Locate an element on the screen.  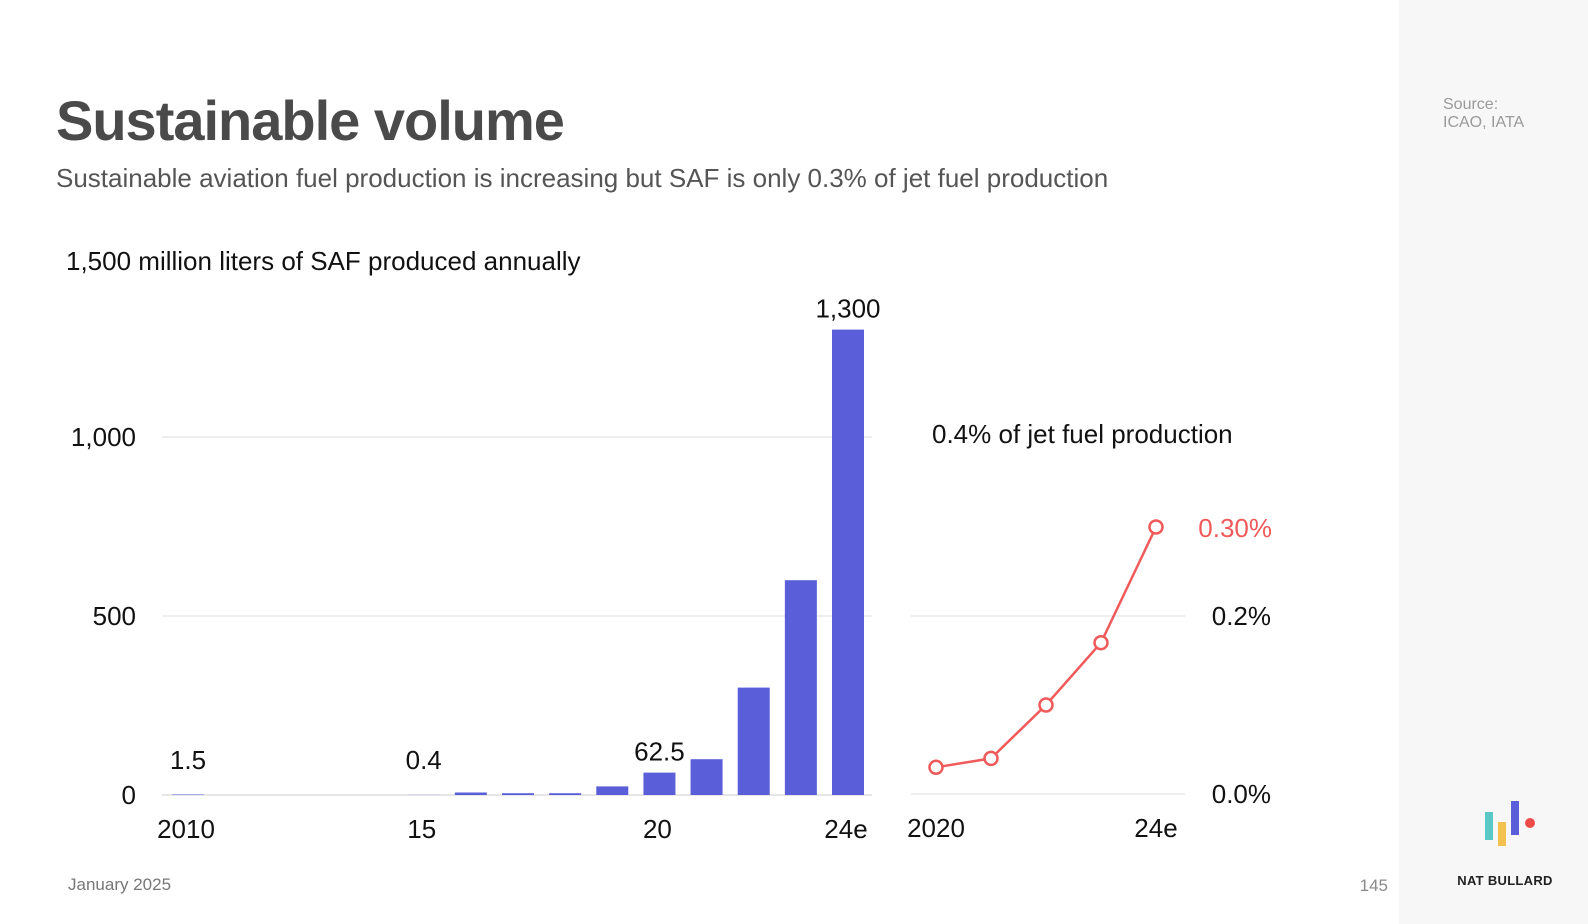
line-point-2020 is located at coordinates (936, 767).